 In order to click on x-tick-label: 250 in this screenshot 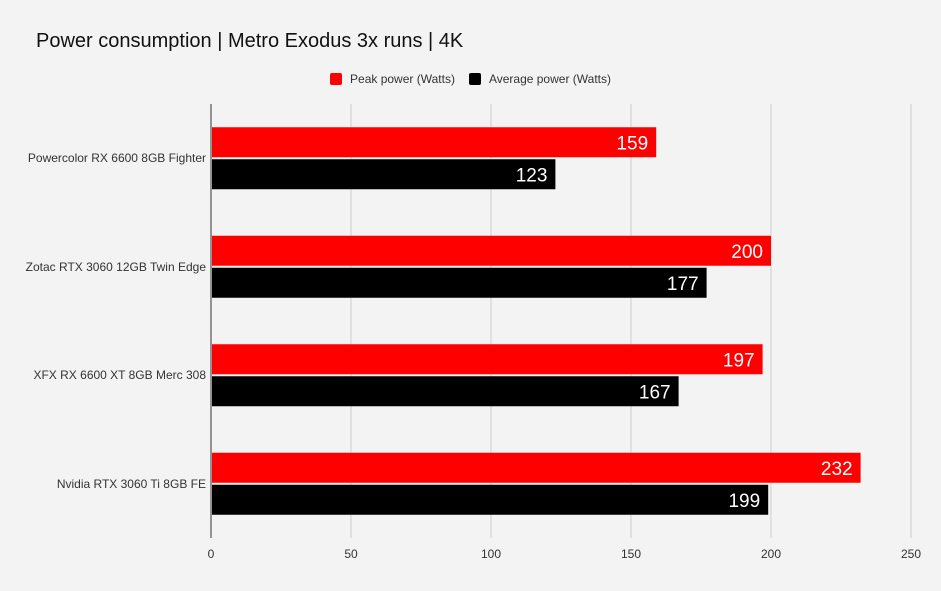, I will do `click(911, 554)`.